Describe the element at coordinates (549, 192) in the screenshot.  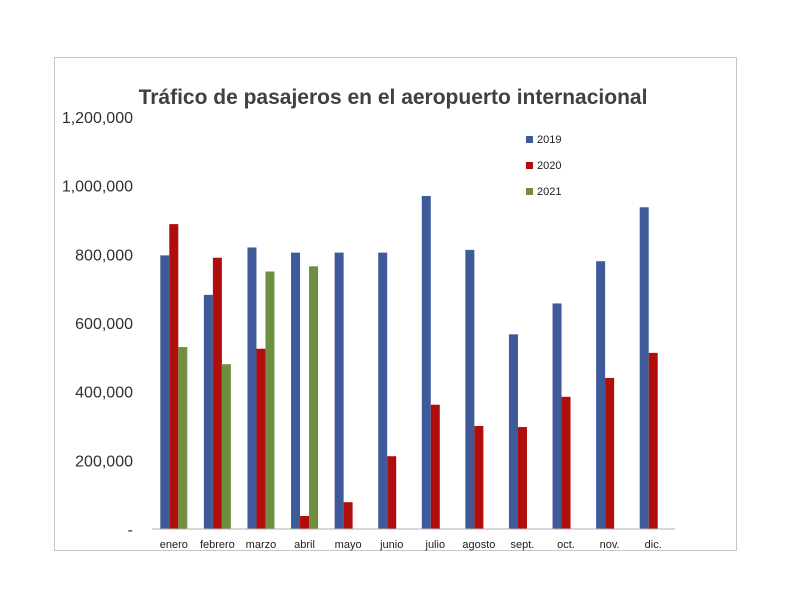
I see `legend-label-2021: 2021` at that location.